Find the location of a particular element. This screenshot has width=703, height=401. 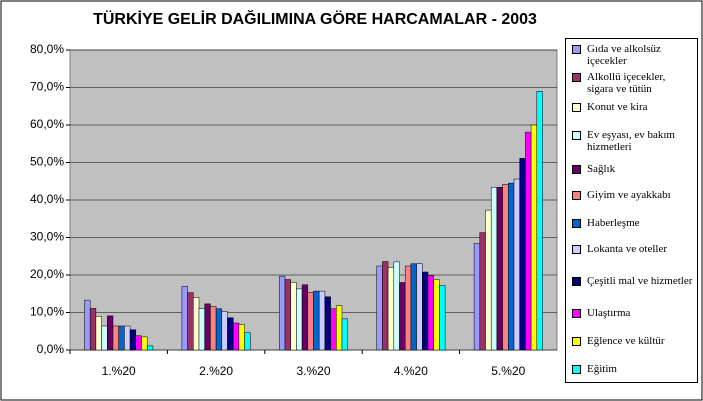

y-tick-label: 10,0% is located at coordinates (47, 312).